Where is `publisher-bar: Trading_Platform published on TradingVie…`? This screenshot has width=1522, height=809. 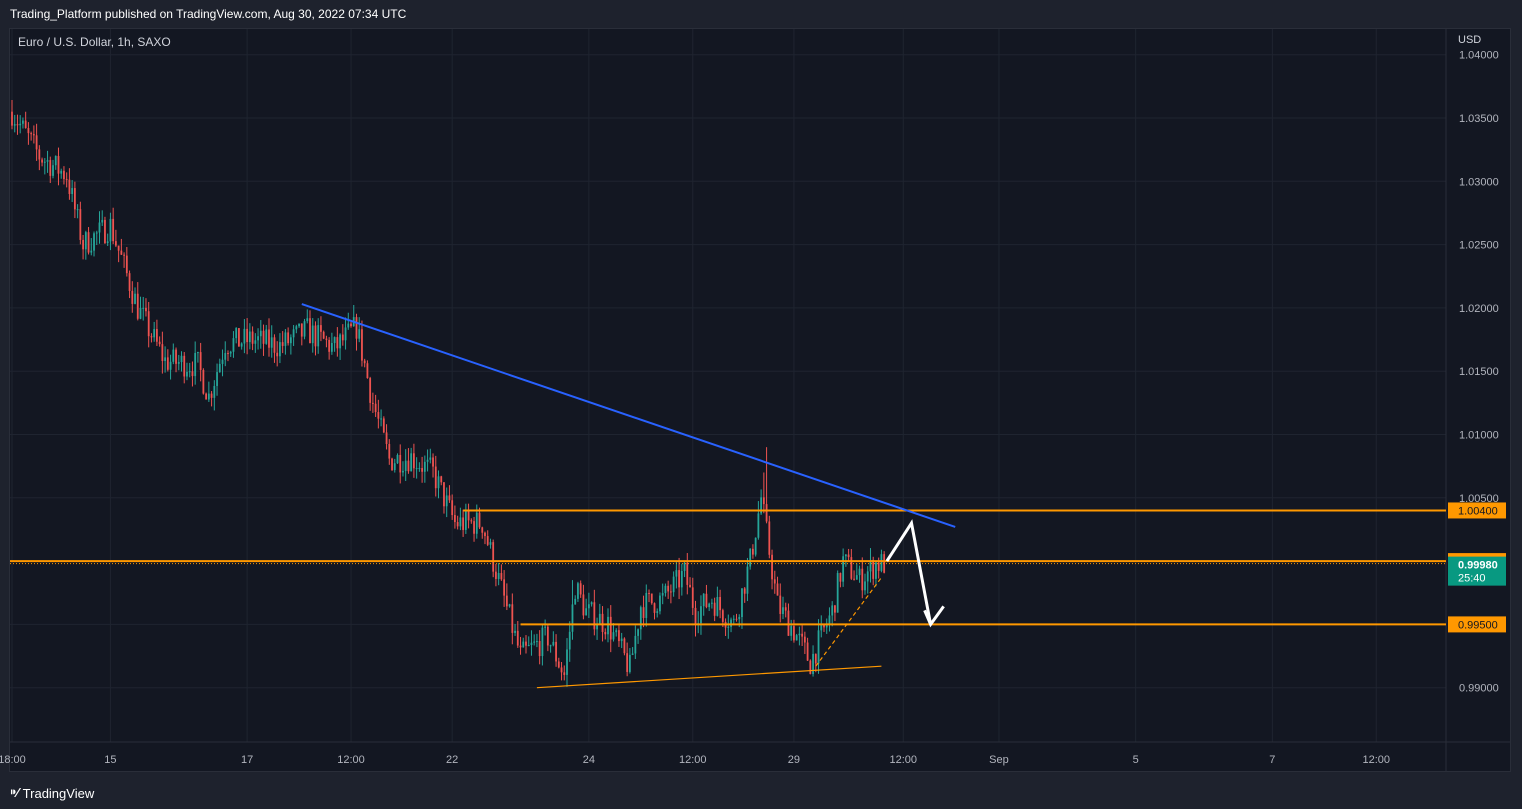 publisher-bar: Trading_Platform published on TradingVie… is located at coordinates (761, 14).